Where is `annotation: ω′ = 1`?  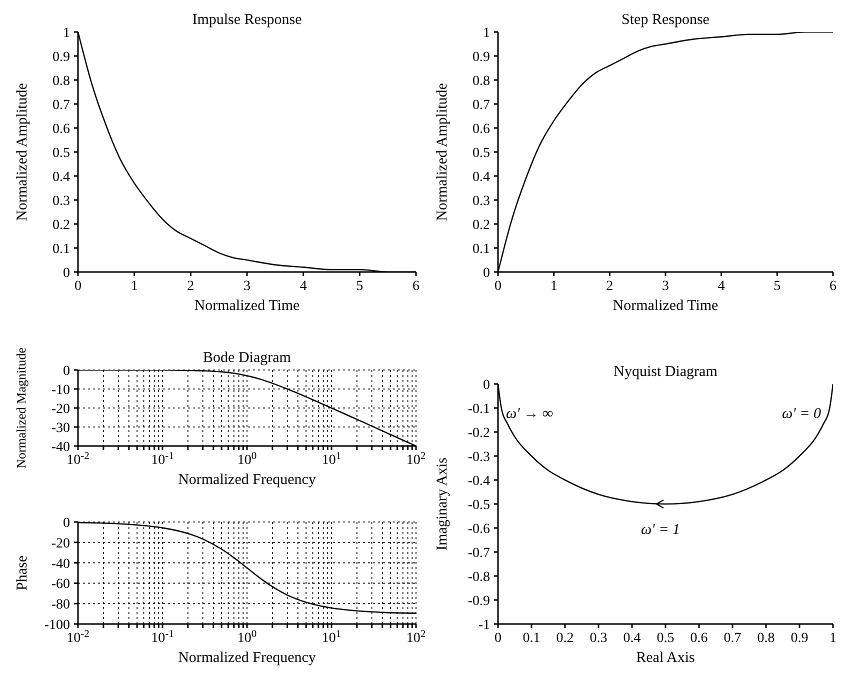 annotation: ω′ = 1 is located at coordinates (660, 530).